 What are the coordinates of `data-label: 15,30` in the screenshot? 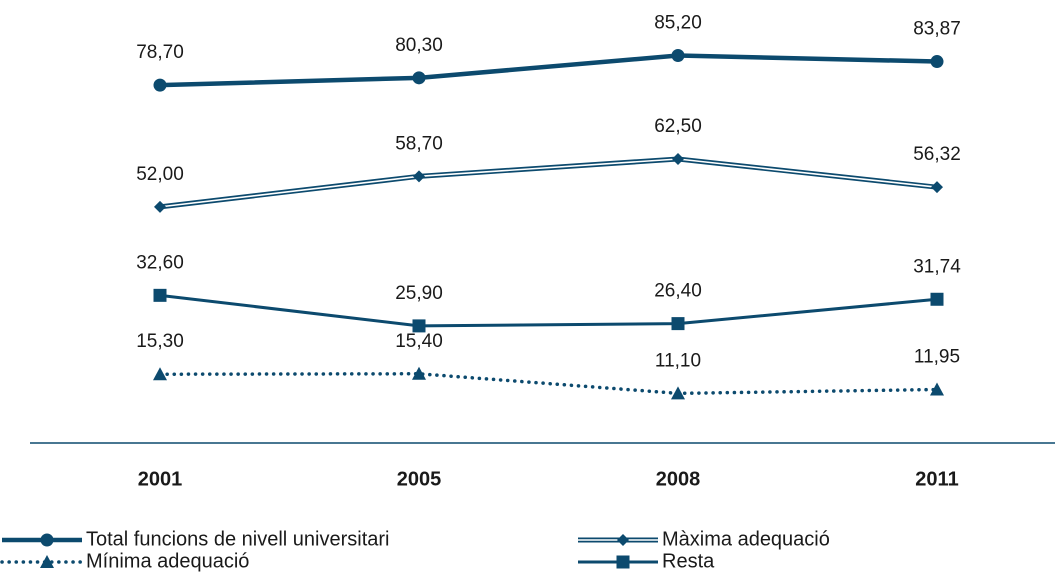 It's located at (160, 341).